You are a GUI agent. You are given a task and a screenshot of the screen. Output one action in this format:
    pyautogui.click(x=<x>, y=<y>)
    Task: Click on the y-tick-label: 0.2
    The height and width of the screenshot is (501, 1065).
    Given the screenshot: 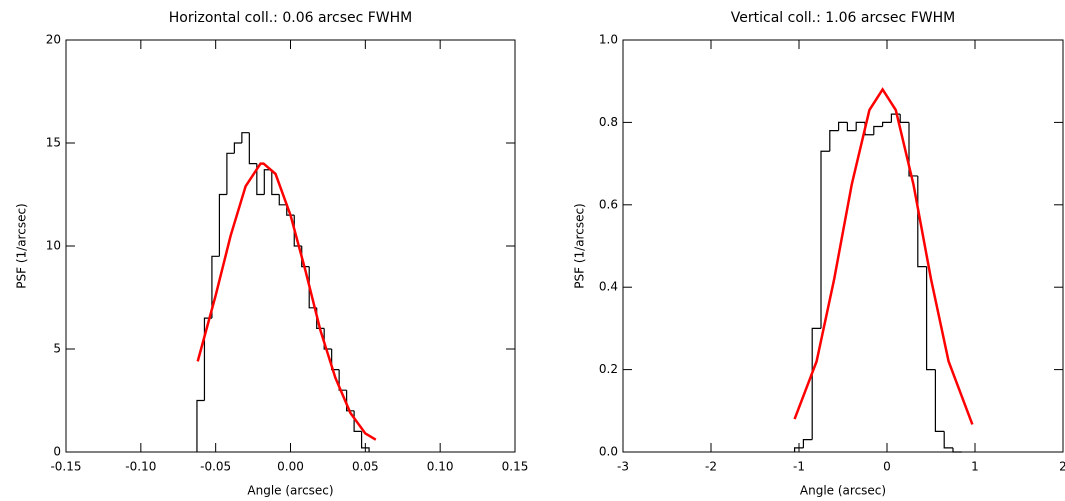 What is the action you would take?
    pyautogui.click(x=608, y=369)
    